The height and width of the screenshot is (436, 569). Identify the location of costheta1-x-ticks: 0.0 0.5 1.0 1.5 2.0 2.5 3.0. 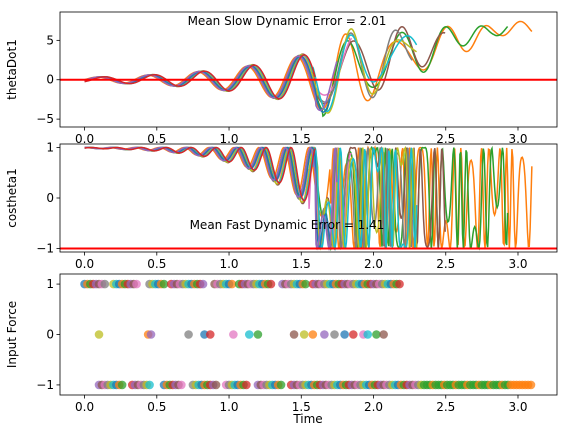
(301, 261).